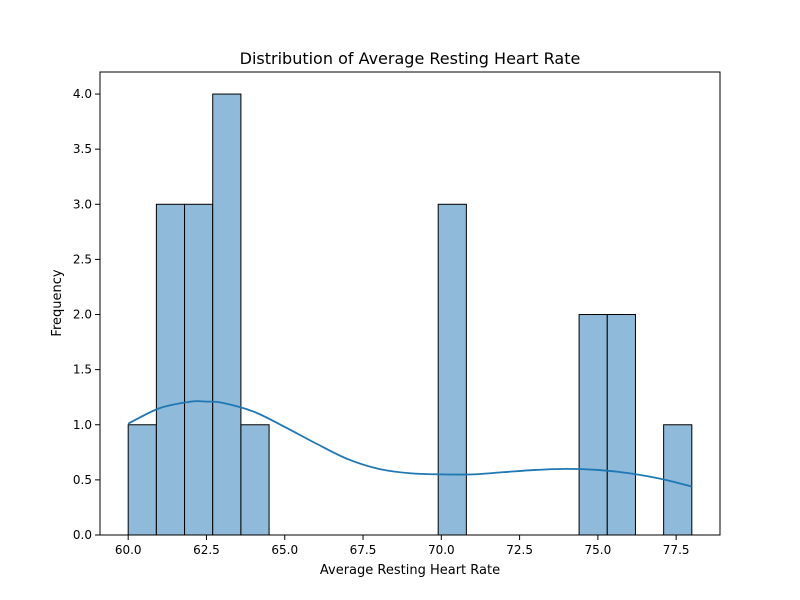  Describe the element at coordinates (82, 149) in the screenshot. I see `y-tick-label: 3.5` at that location.